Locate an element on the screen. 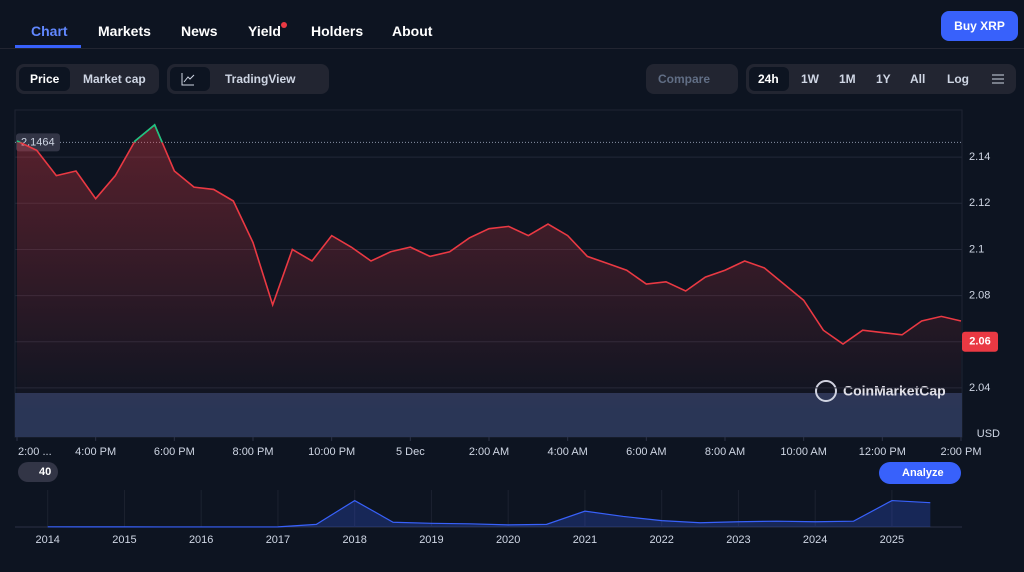 The height and width of the screenshot is (572, 1024). y-tick-label: 2.04 is located at coordinates (979, 388).